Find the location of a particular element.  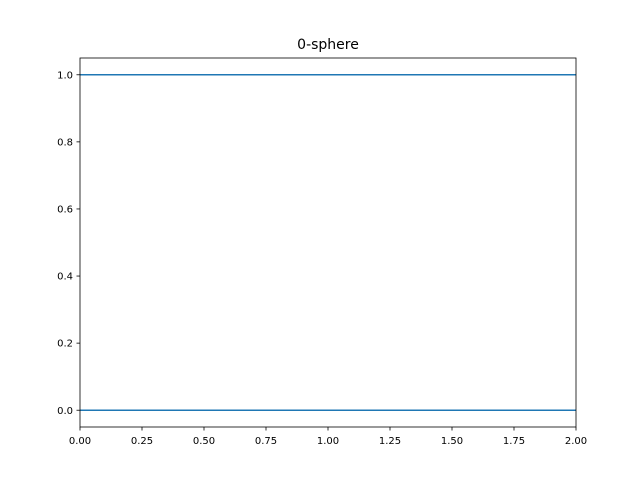

y-tick-label: 0.8 is located at coordinates (65, 142).